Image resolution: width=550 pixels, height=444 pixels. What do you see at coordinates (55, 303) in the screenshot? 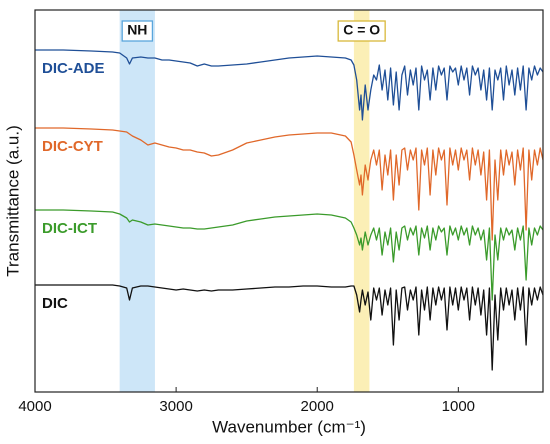
I see `series-label: DIC` at bounding box center [55, 303].